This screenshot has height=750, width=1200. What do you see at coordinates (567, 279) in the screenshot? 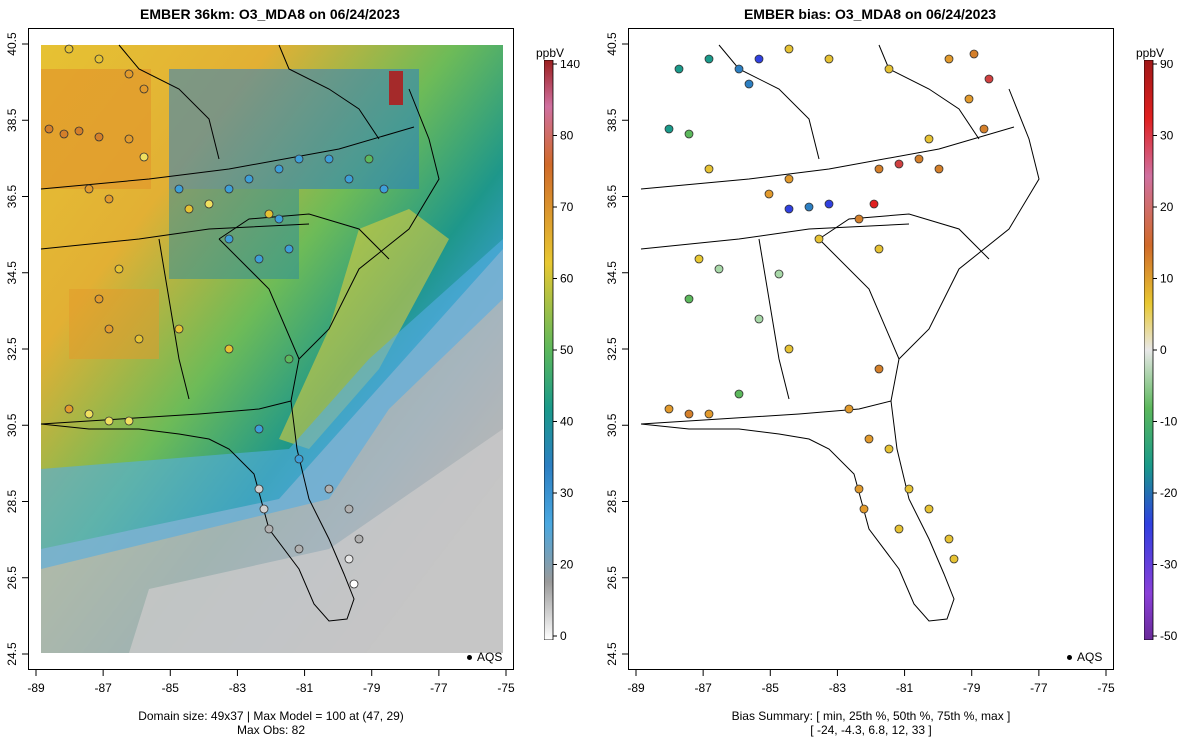
I see `left-colorbar-tick-label: 60` at bounding box center [567, 279].